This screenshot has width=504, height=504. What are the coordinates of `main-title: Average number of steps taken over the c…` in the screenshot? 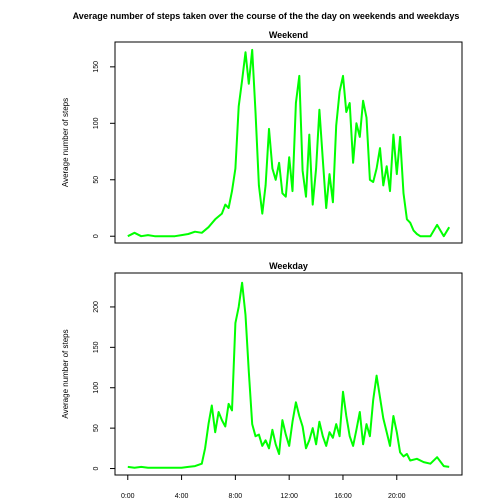 It's located at (266, 16).